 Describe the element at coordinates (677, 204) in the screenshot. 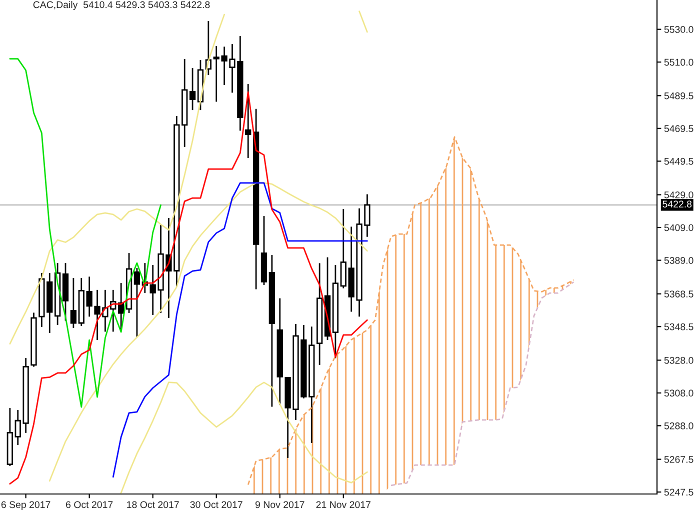

I see `ref-line-label: 5422.8` at that location.